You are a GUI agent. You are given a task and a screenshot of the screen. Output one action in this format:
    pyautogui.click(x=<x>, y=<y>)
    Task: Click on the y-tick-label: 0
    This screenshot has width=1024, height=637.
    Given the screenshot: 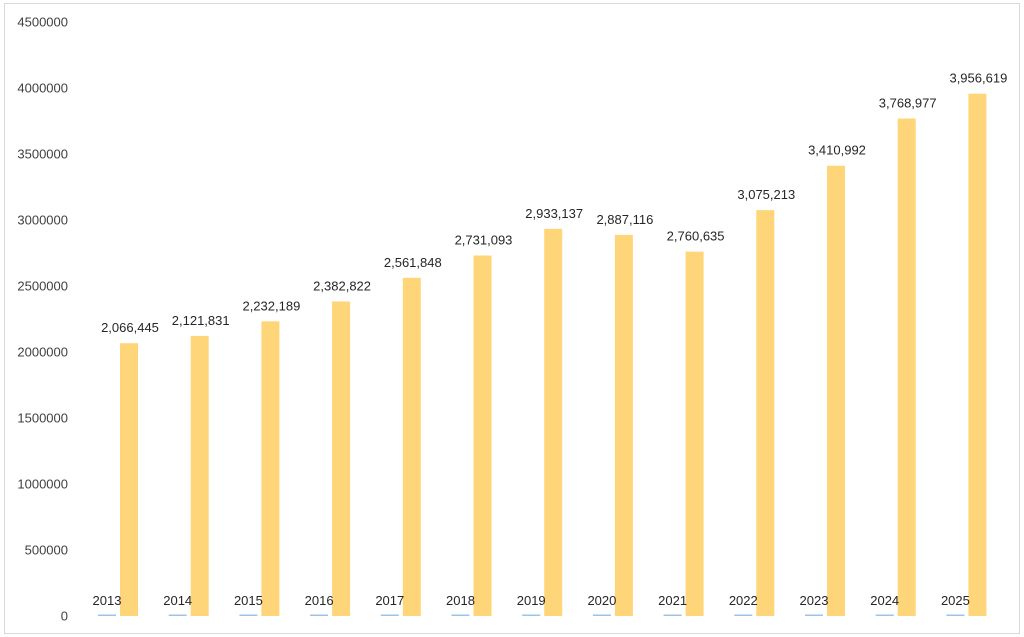 What is the action you would take?
    pyautogui.click(x=64, y=616)
    